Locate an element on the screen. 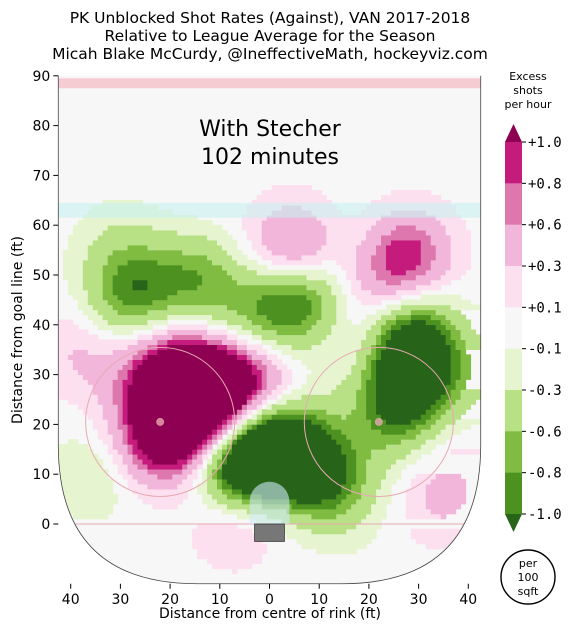  y-tick-label: 30 is located at coordinates (41, 376).